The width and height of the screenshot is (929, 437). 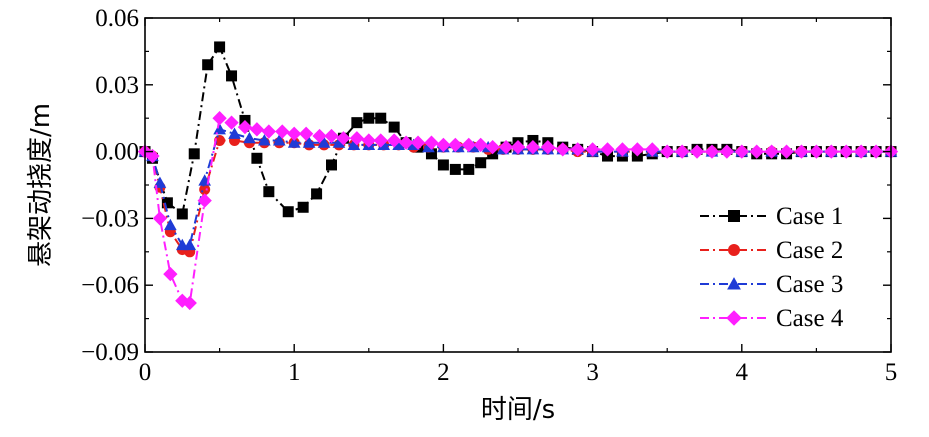 I want to click on y-tick-label: −0.03, so click(x=110, y=218).